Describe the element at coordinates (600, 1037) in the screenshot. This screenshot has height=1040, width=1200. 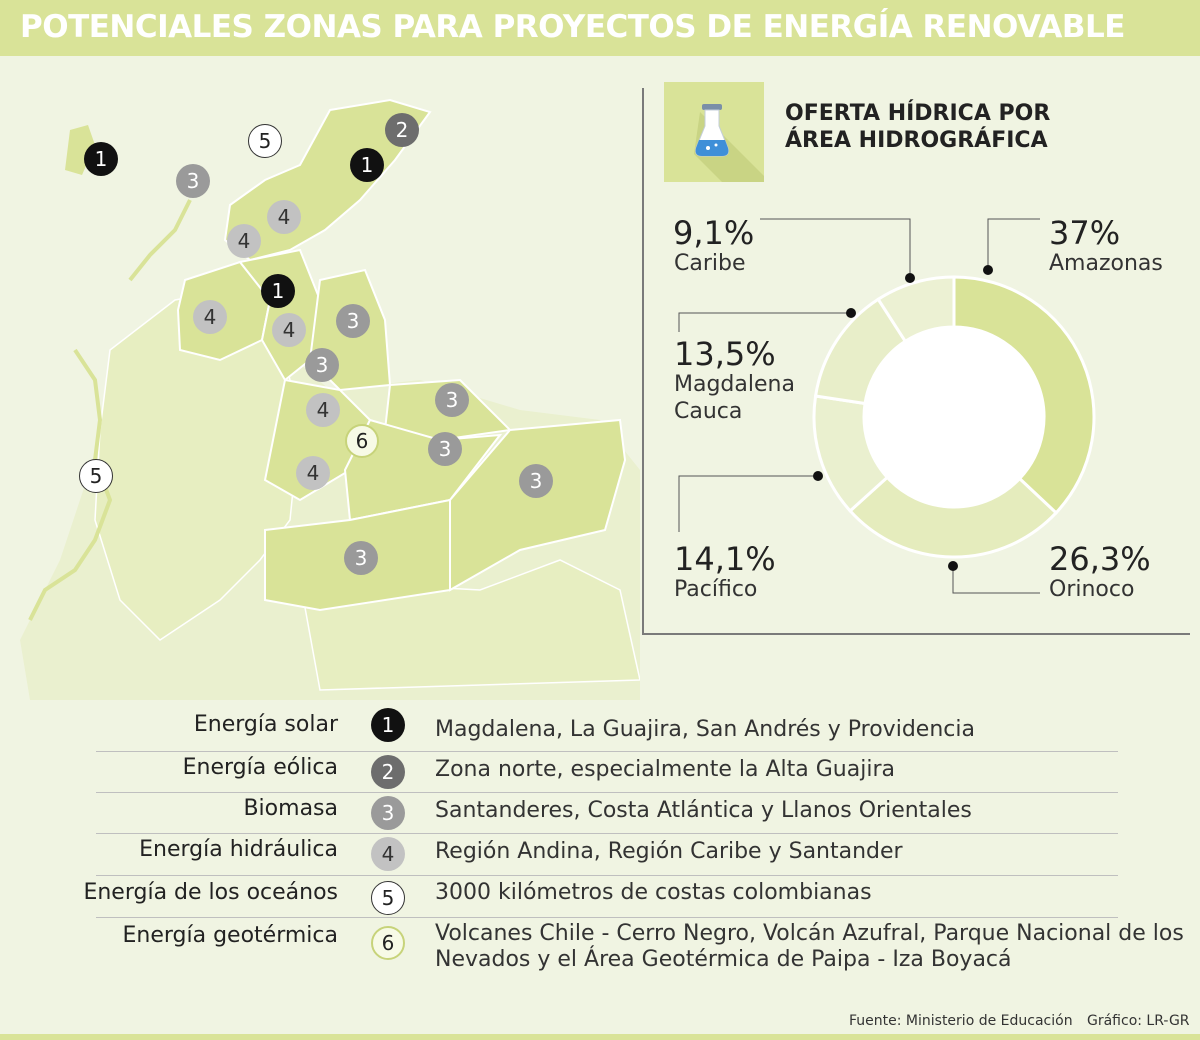
I see `bottom-bar` at that location.